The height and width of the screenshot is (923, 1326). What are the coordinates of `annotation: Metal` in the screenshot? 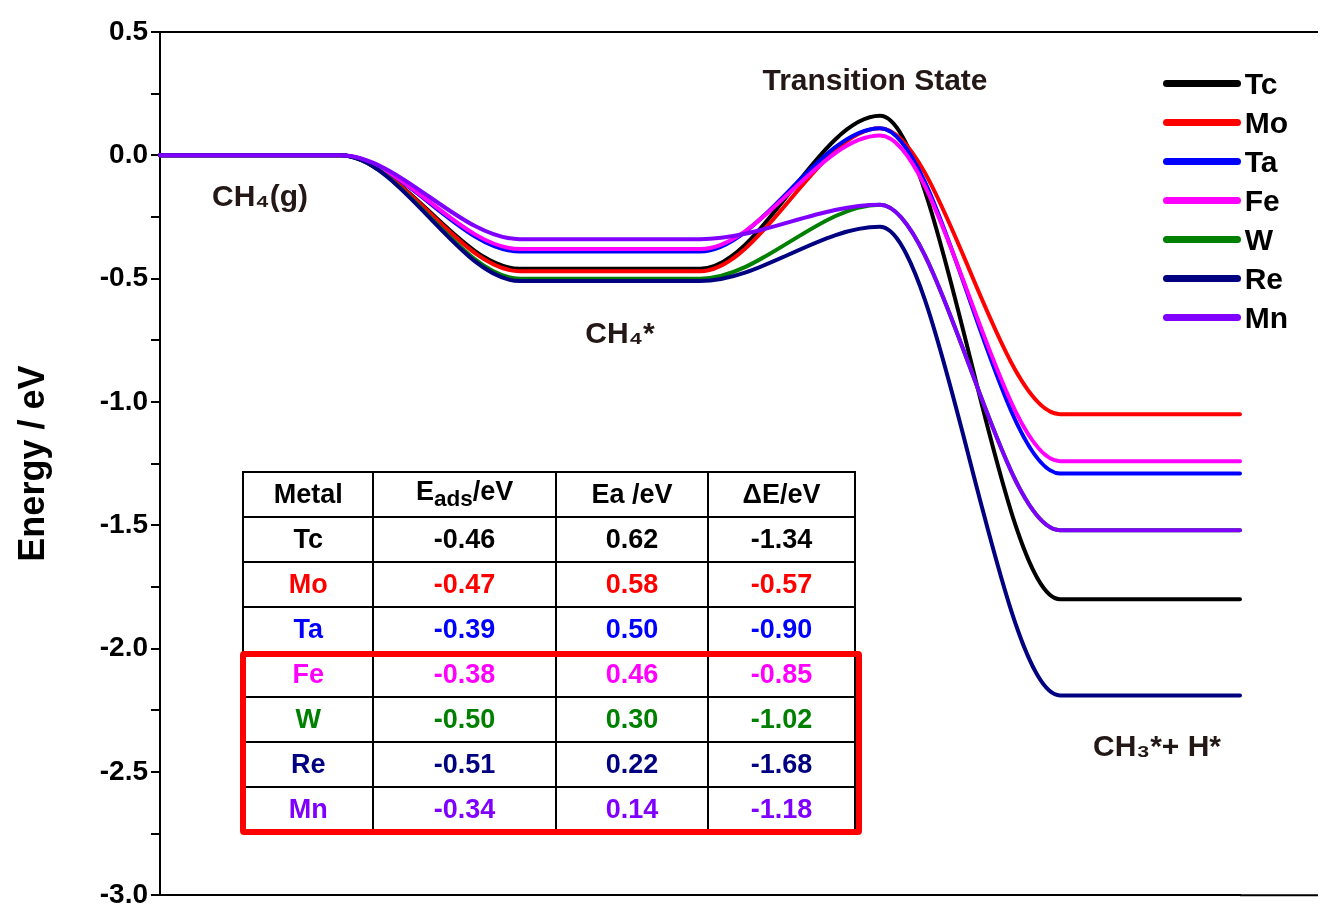 It's located at (308, 494).